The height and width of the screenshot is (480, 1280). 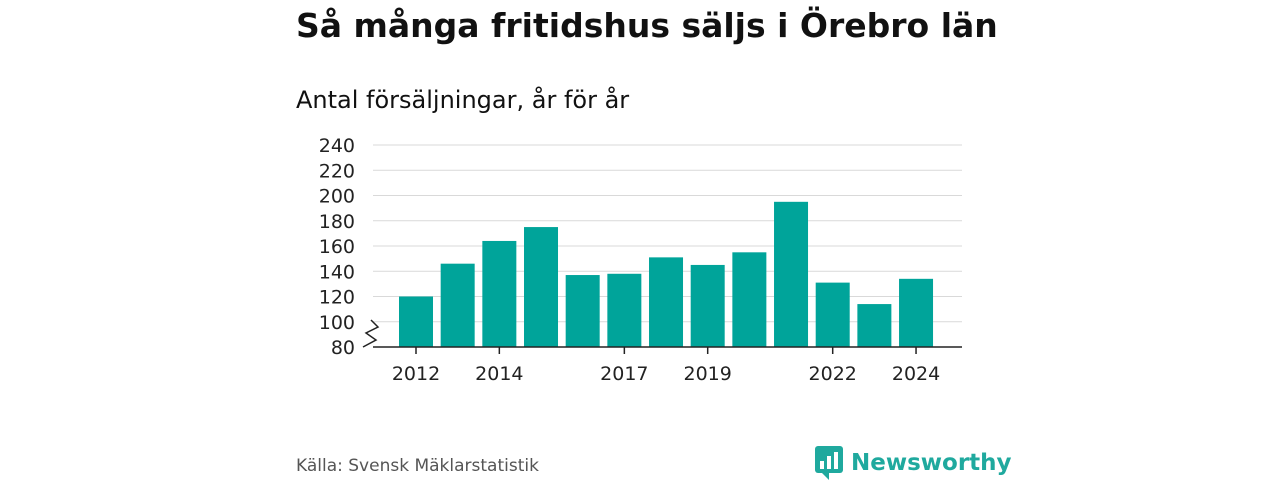 What do you see at coordinates (337, 247) in the screenshot?
I see `y-tick-label: 160` at bounding box center [337, 247].